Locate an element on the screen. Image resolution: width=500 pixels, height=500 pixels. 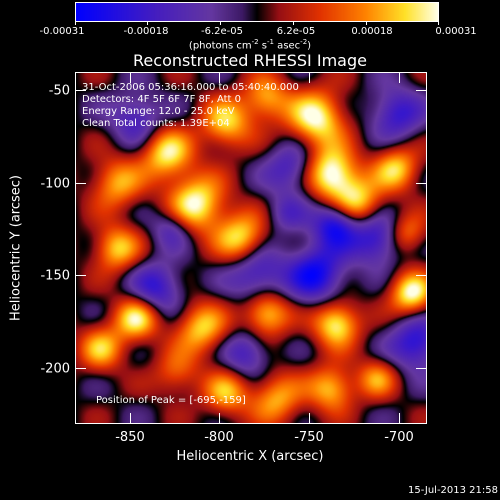
y-tick-label: -50 is located at coordinates (59, 91).